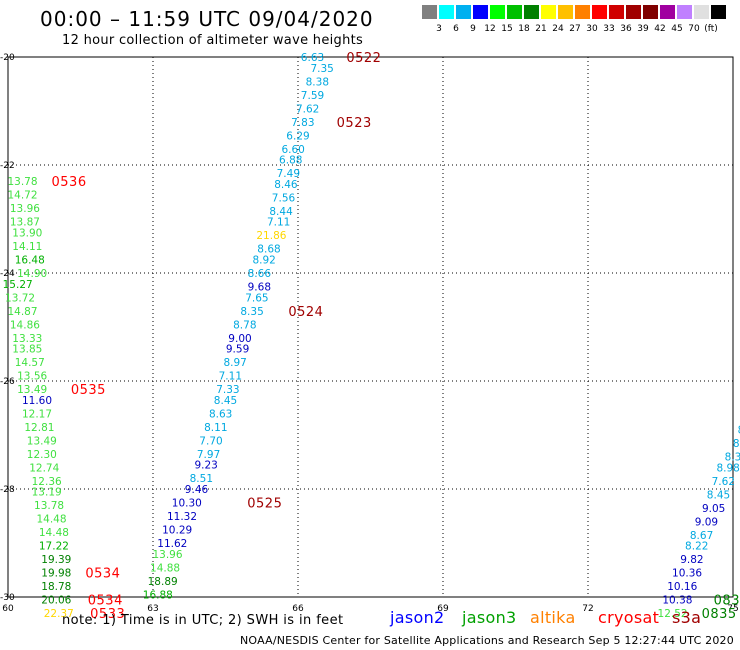  What do you see at coordinates (302, 123) in the screenshot?
I see `swh-point: 7.83` at bounding box center [302, 123].